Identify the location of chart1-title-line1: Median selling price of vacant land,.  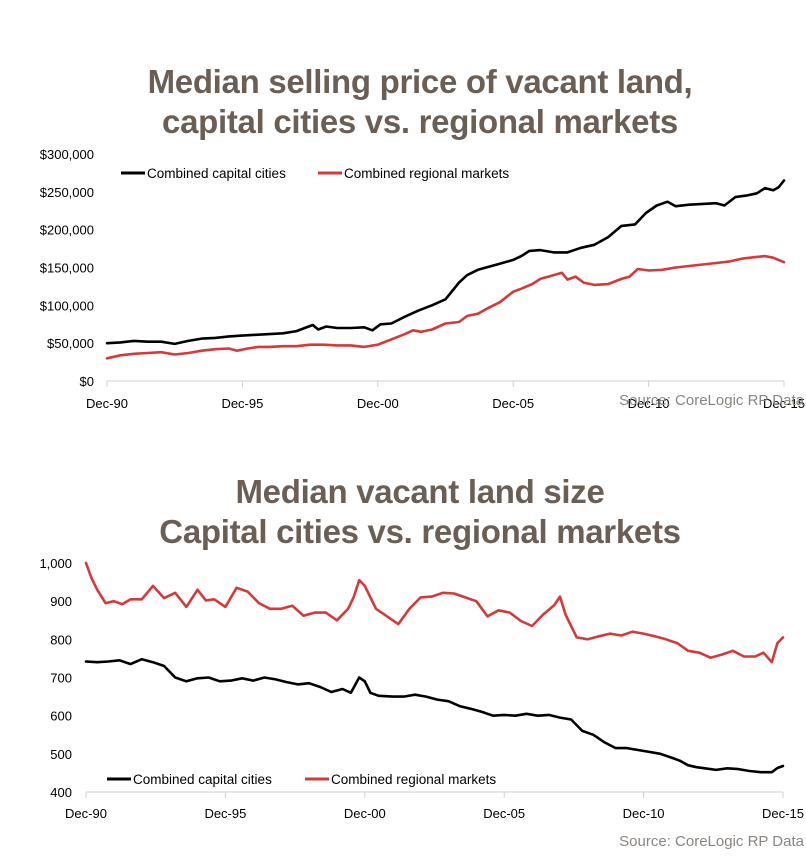
(420, 81).